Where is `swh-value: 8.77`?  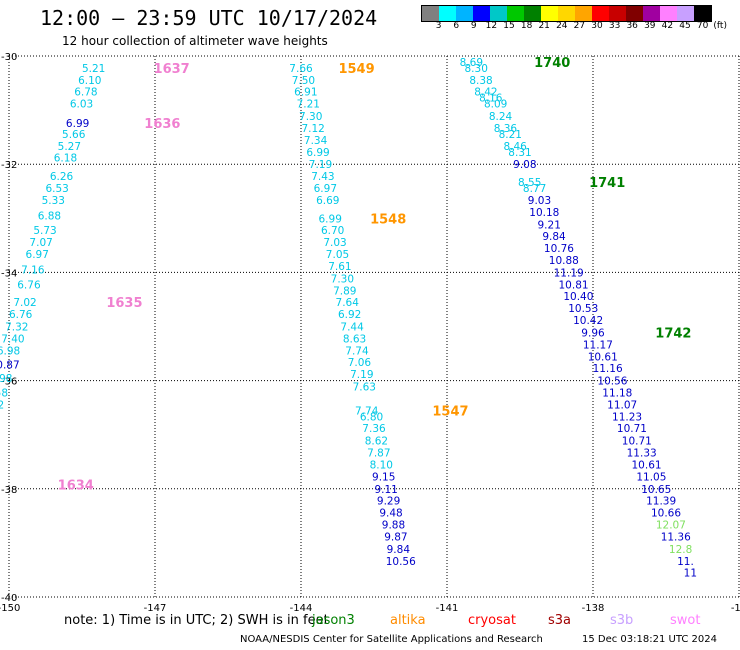 swh-value: 8.77 is located at coordinates (534, 189).